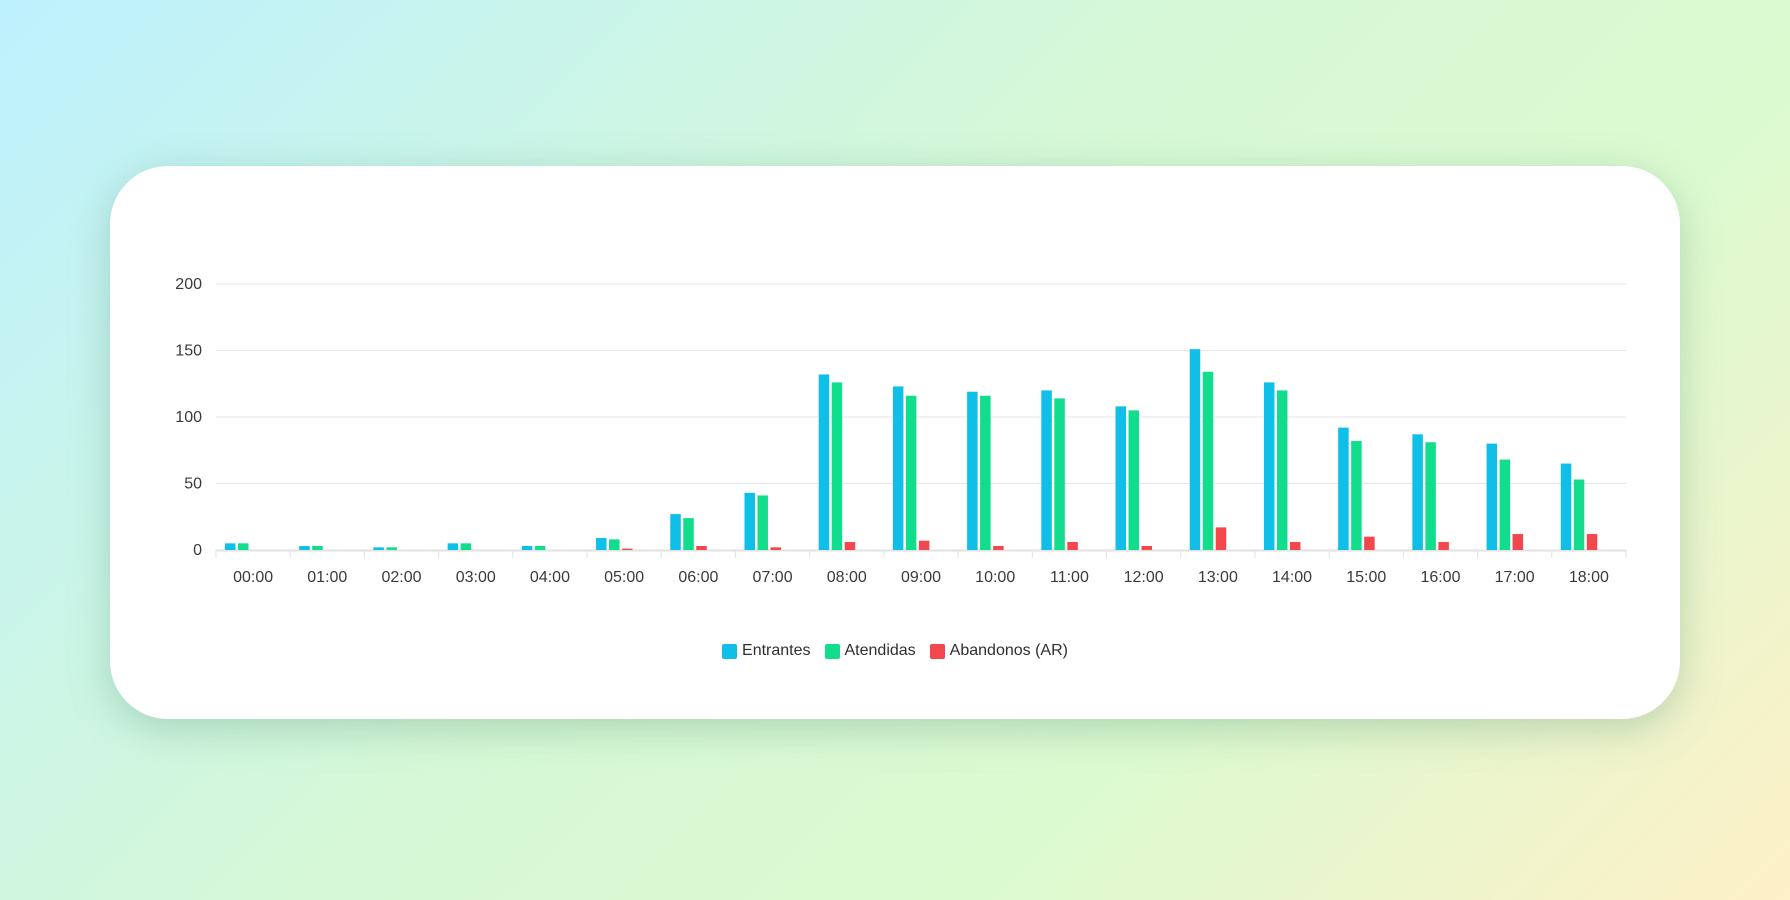 The image size is (1790, 900). Describe the element at coordinates (1515, 577) in the screenshot. I see `x-tick-label: 17:00` at that location.